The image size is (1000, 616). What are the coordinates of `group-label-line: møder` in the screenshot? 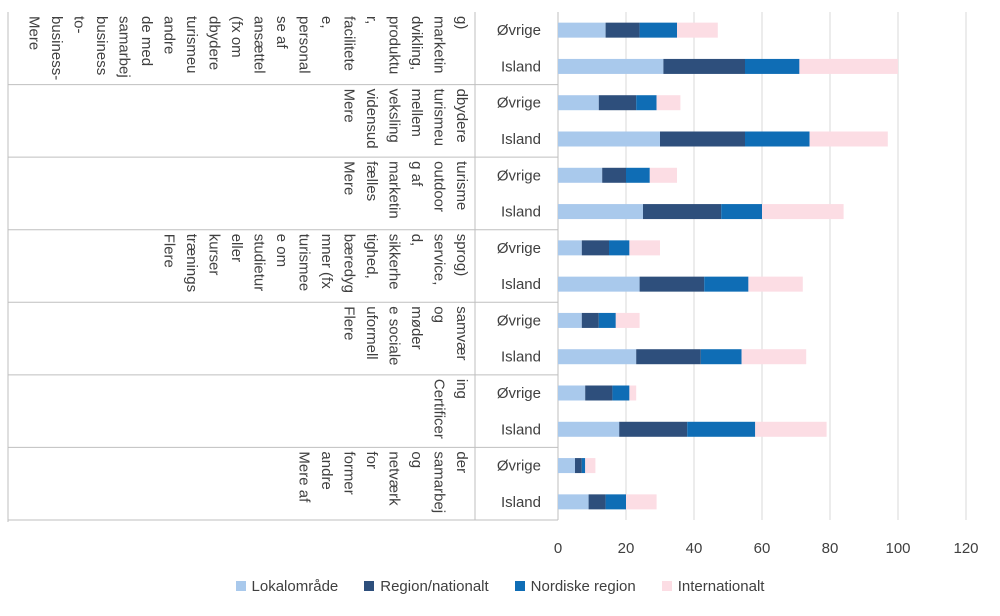 It's located at (416, 327).